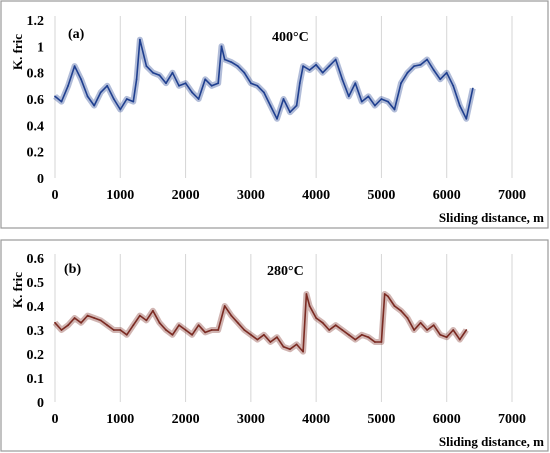 Image resolution: width=550 pixels, height=453 pixels. What do you see at coordinates (186, 419) in the screenshot?
I see `panel-b-x-tick-2000: 2000` at bounding box center [186, 419].